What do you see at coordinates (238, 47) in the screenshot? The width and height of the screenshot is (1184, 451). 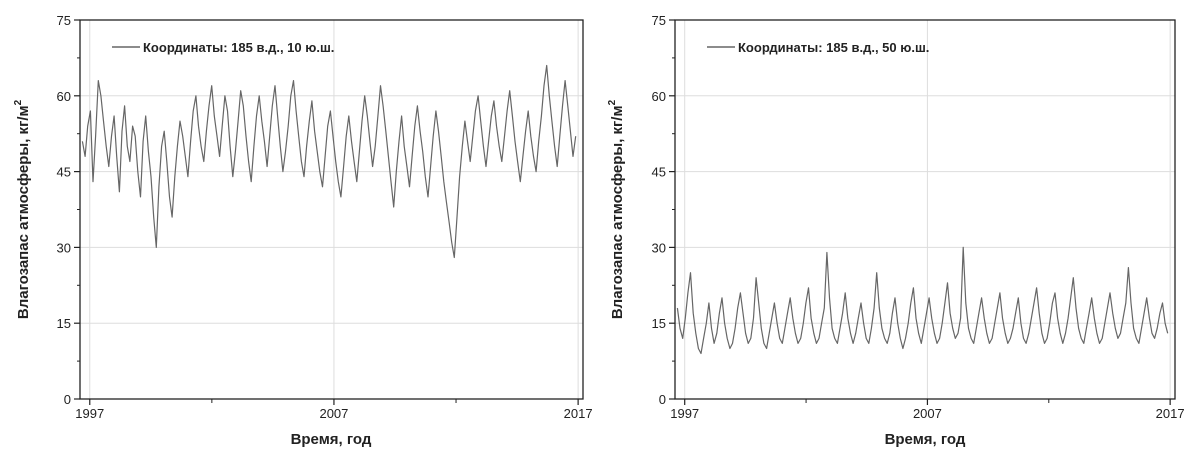 I see `legend-label: Координаты: 185 в.д., 10 ю.ш.` at bounding box center [238, 47].